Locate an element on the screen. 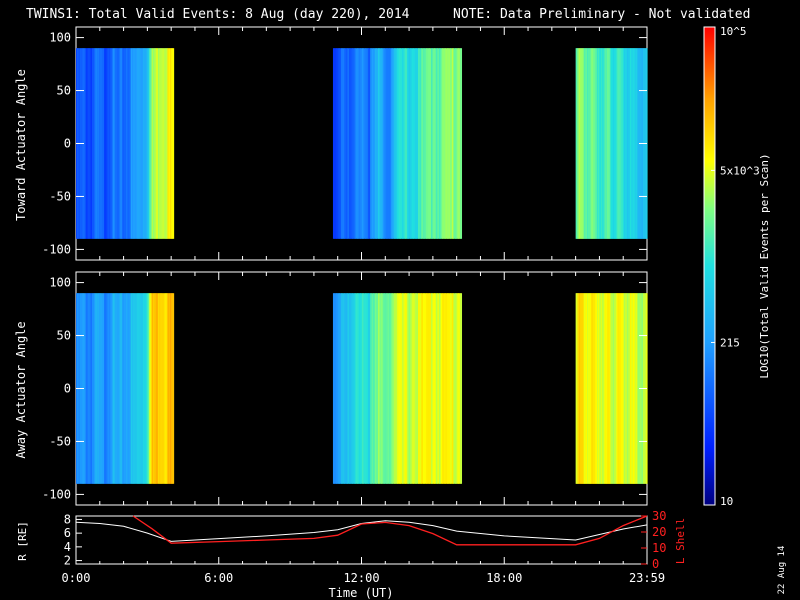 The height and width of the screenshot is (600, 800). x-tick-label: 0:00 is located at coordinates (76, 578).